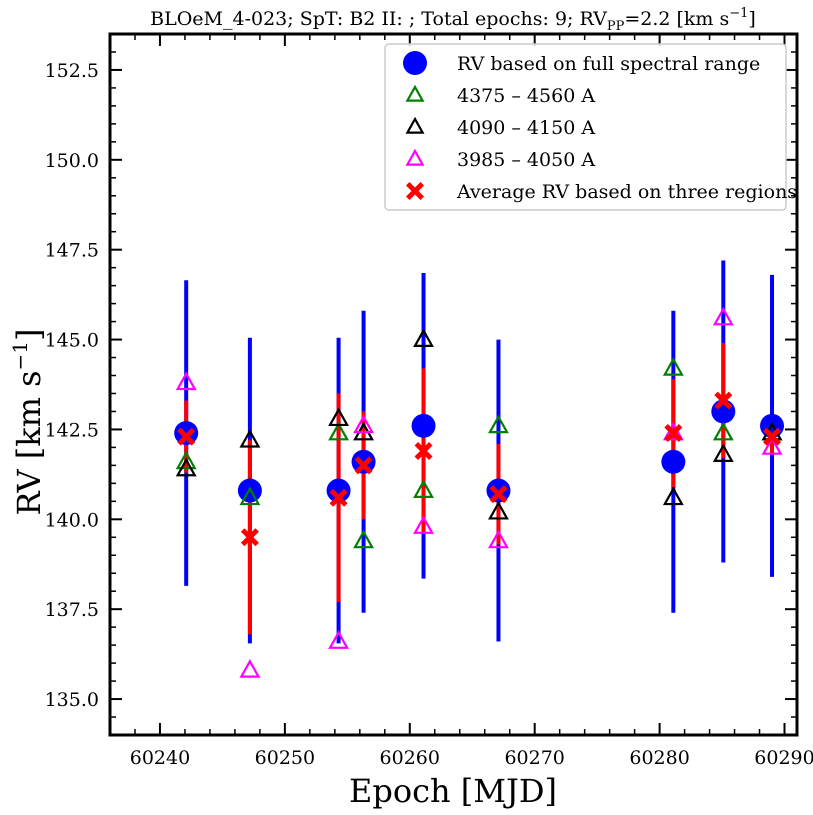  What do you see at coordinates (285, 758) in the screenshot?
I see `x-tick-label: 60250` at bounding box center [285, 758].